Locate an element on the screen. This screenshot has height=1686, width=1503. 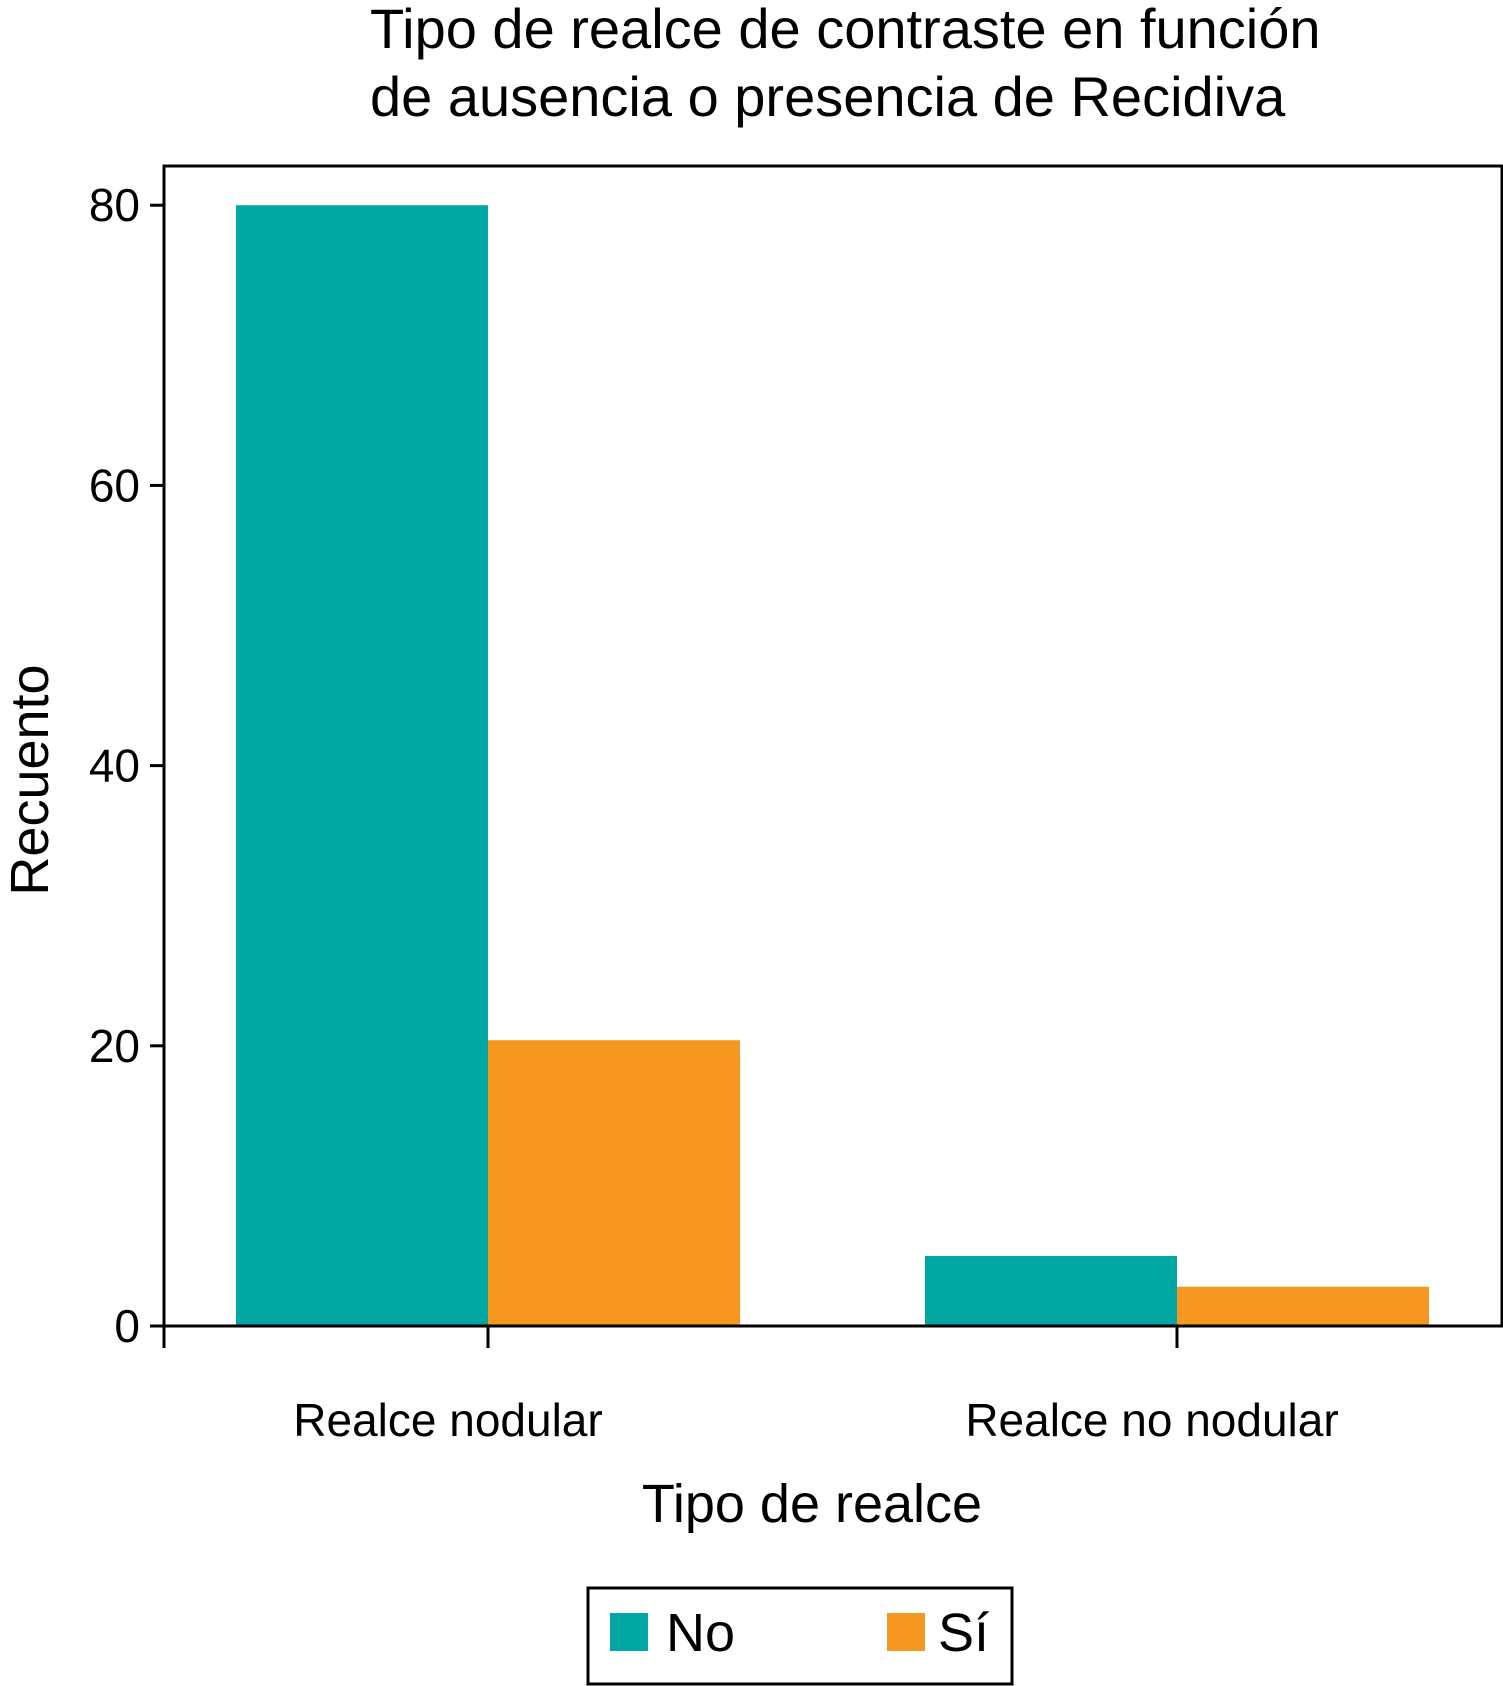
y-tick-label: 40 is located at coordinates (114, 766).